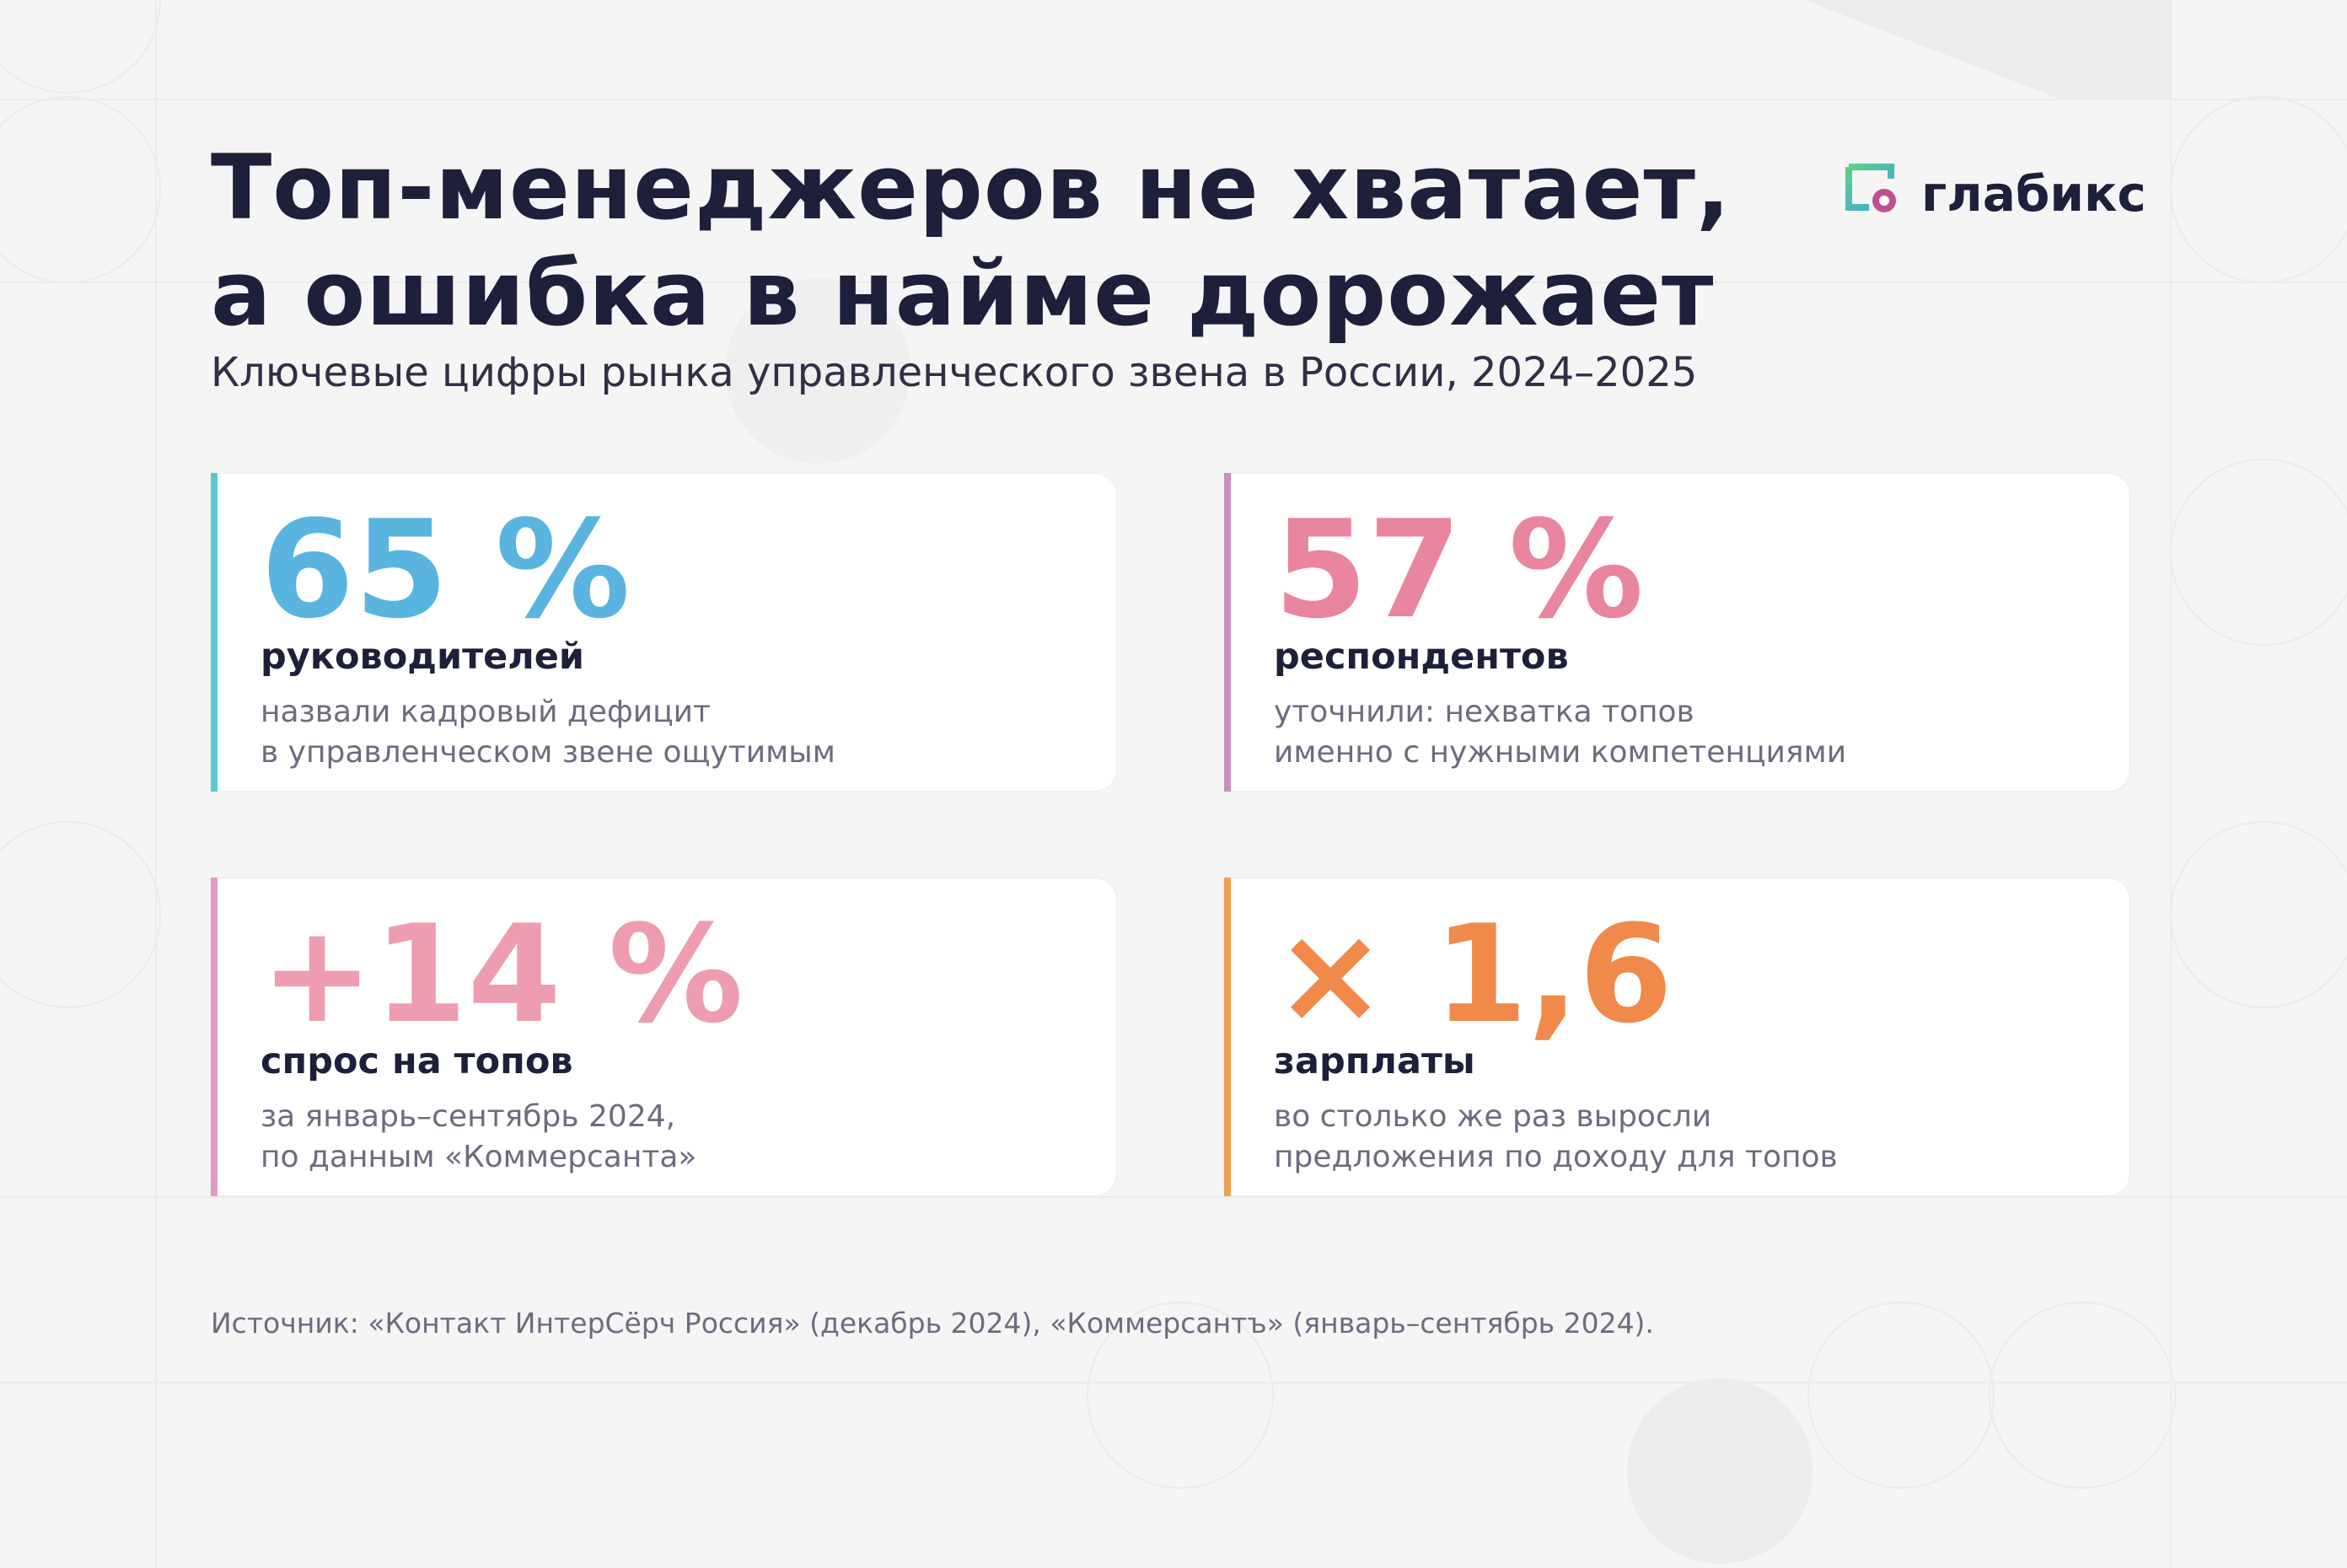 This screenshot has height=1568, width=2347. I want to click on stat-label: респондентов, so click(1421, 657).